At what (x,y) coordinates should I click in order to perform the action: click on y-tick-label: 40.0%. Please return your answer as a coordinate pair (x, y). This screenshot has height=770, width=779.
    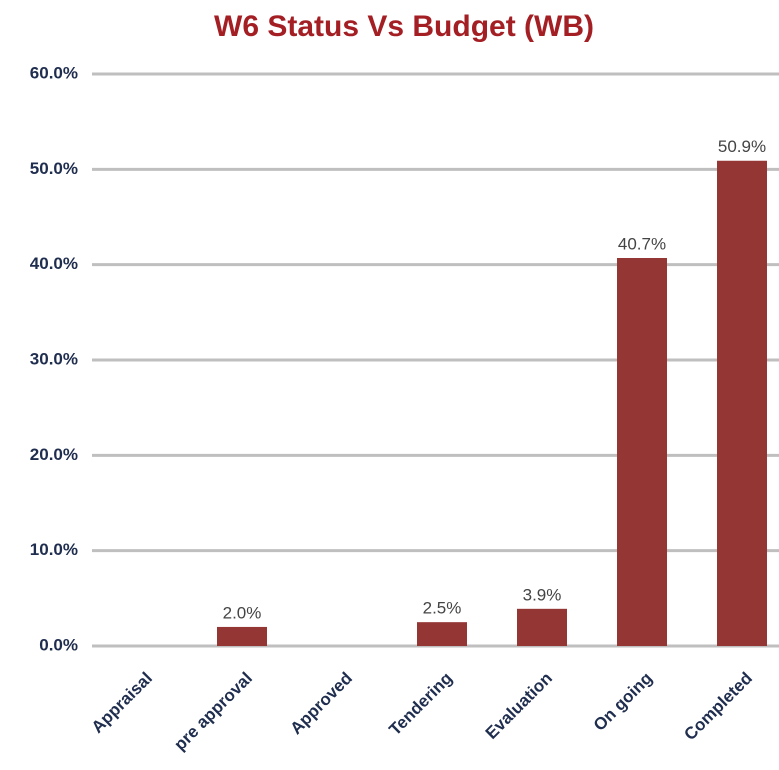
    Looking at the image, I should click on (54, 263).